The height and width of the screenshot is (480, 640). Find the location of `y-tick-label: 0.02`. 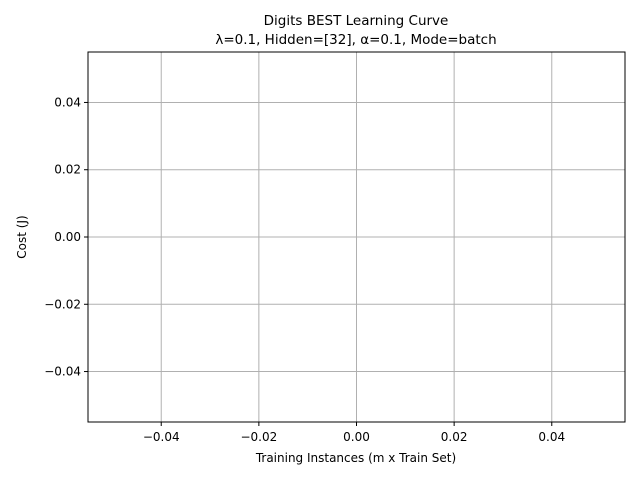

y-tick-label: 0.02 is located at coordinates (67, 170).